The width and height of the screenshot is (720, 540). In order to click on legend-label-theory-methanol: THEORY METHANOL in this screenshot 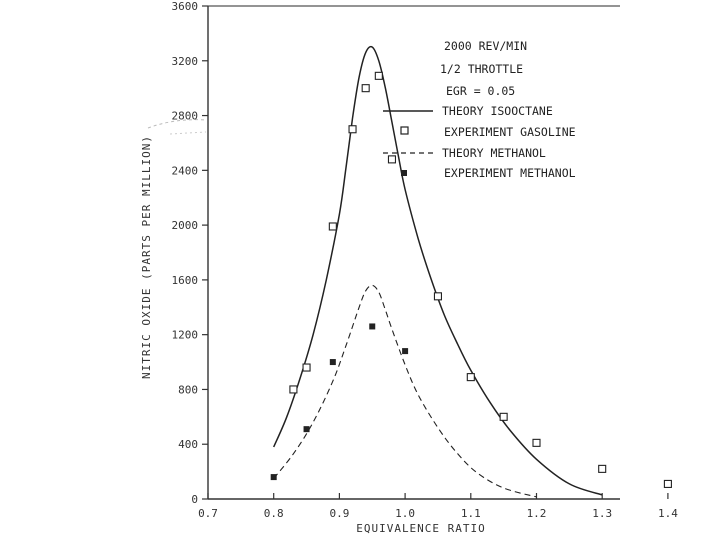, I will do `click(494, 153)`.